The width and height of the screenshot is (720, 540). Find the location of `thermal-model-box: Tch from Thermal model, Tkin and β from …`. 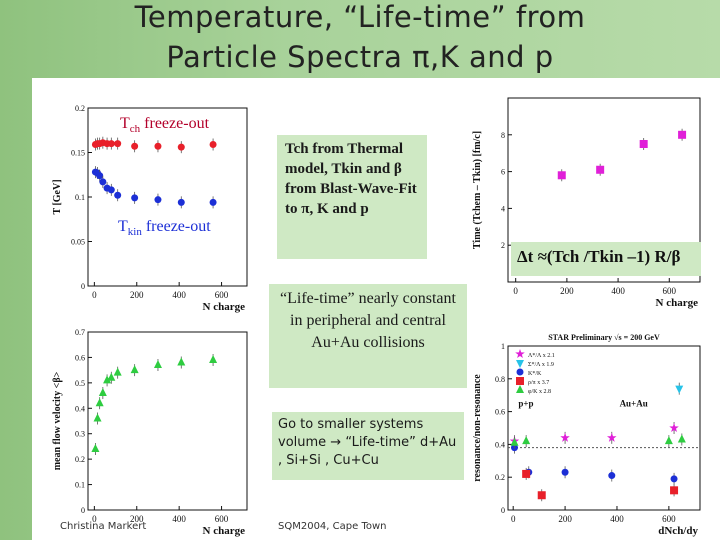

thermal-model-box: Tch from Thermal model, Tkin and β from … is located at coordinates (352, 197).